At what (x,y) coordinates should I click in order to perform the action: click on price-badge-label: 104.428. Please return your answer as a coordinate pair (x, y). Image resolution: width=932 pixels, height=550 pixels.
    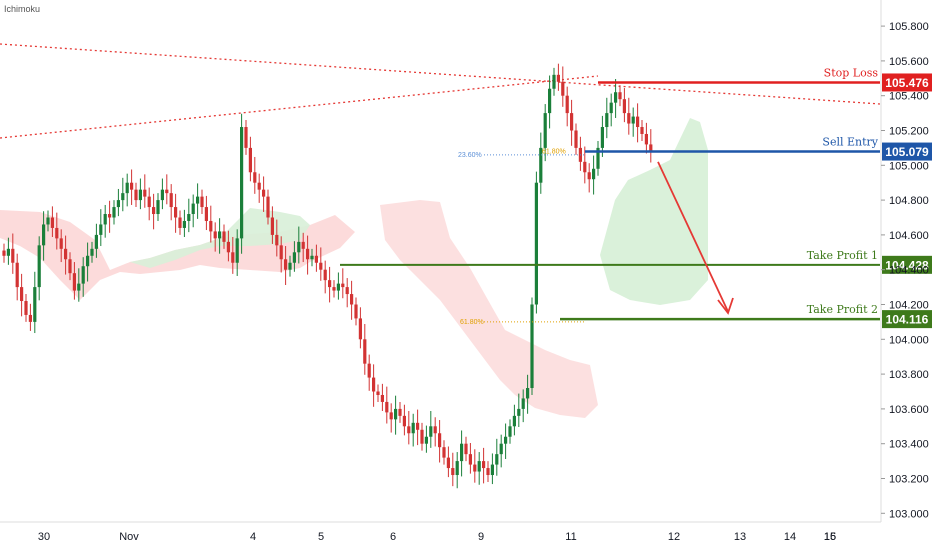
    Looking at the image, I should click on (907, 265).